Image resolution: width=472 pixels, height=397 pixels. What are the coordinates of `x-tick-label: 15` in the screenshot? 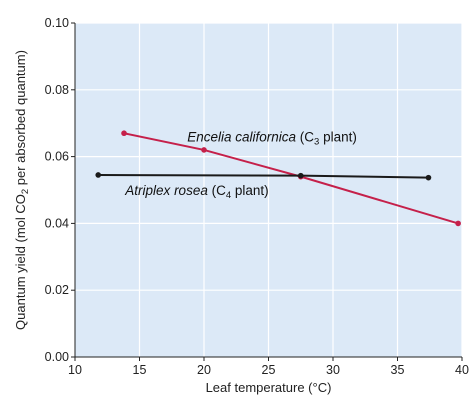 It's located at (140, 370).